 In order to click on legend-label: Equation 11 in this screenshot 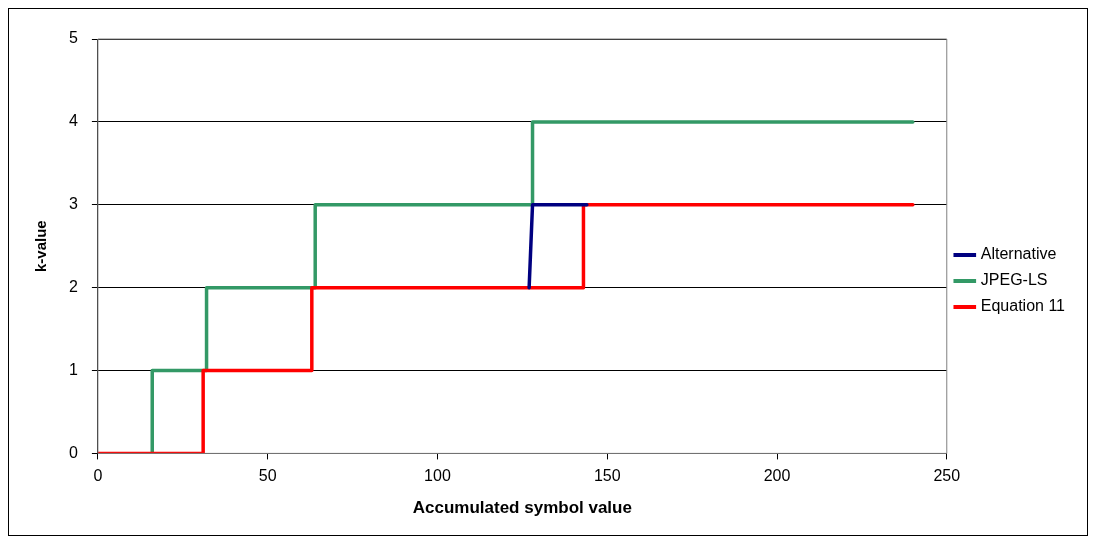, I will do `click(1023, 306)`.